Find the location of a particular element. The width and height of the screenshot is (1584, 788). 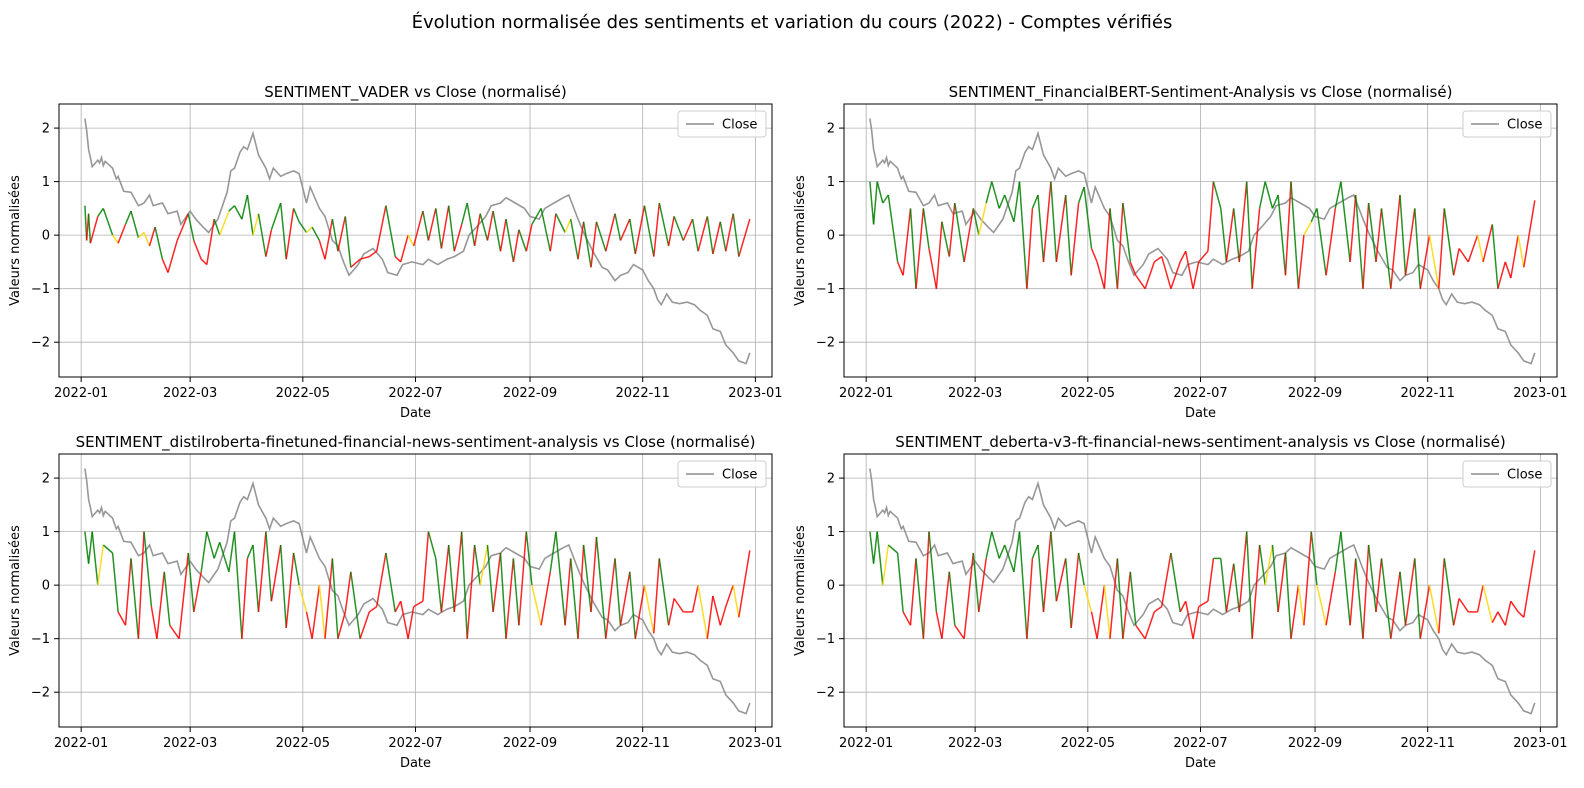

x-tick-label: 2023-01 is located at coordinates (1540, 393).